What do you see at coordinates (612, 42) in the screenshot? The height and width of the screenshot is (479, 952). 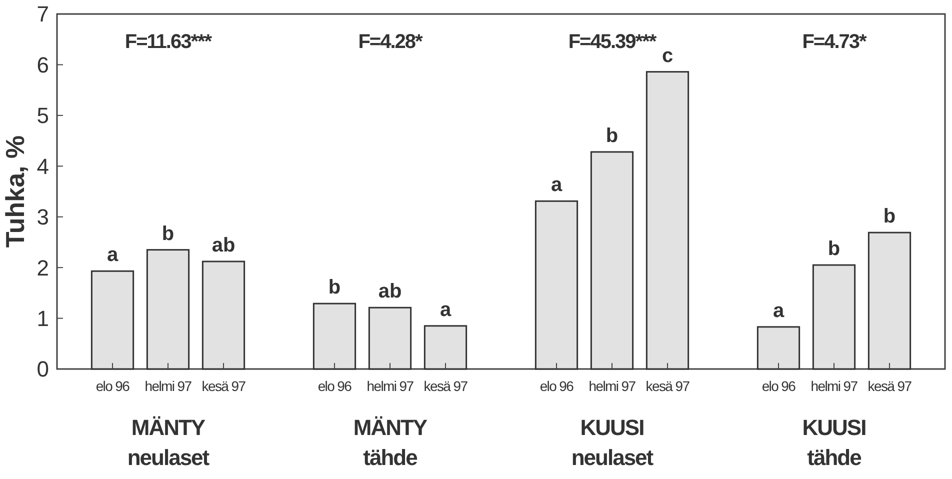 I see `annotation: F=45.39***` at bounding box center [612, 42].